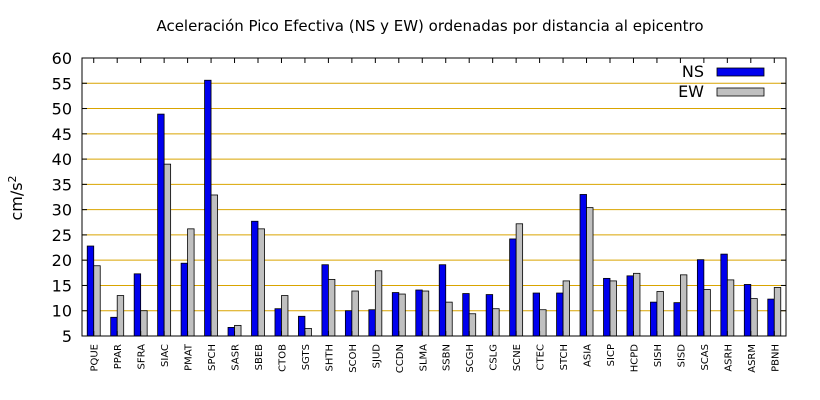  Describe the element at coordinates (470, 358) in the screenshot. I see `x-tick-label: SCGH` at that location.